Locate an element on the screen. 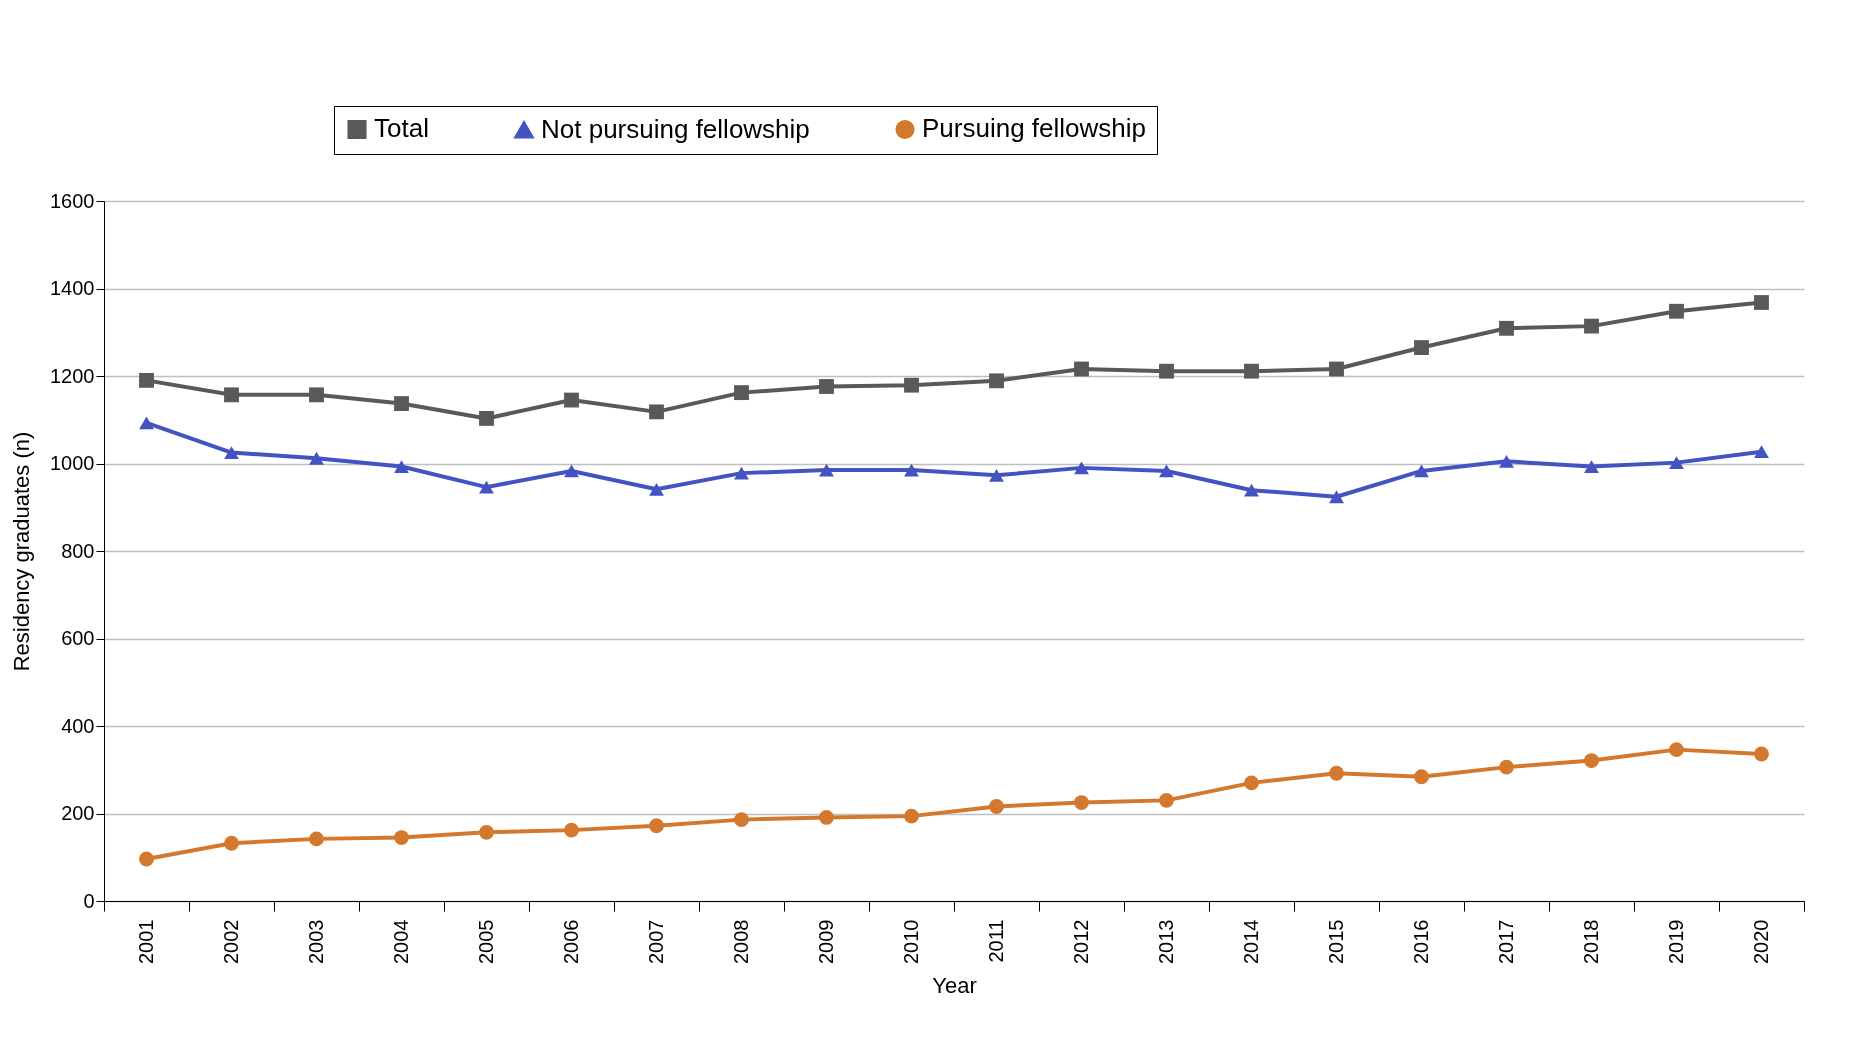 This screenshot has width=1871, height=1043. x-tick-label: 2010 is located at coordinates (911, 941).